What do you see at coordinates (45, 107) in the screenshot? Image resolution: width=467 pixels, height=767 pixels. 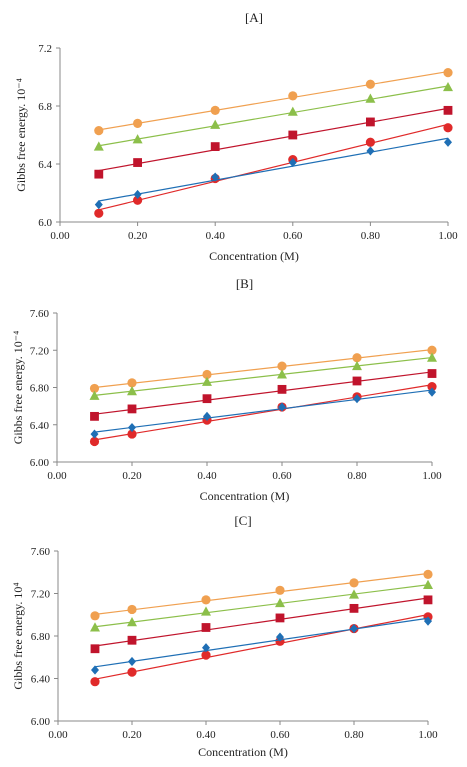 I see `panel-a-y-tick-label: 6.8` at bounding box center [45, 107].